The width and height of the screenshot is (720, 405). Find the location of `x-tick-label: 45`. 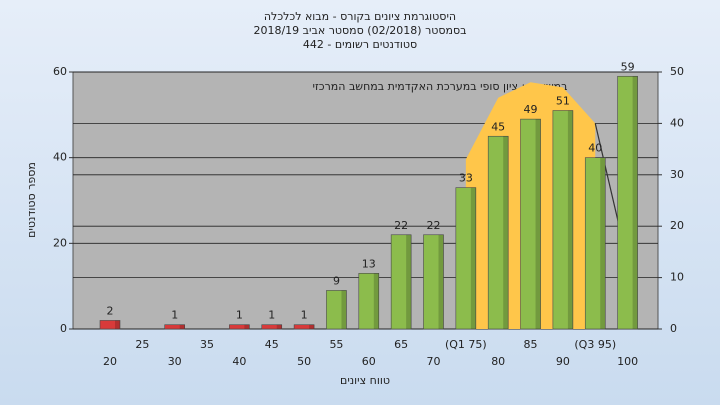

x-tick-label: 45 is located at coordinates (272, 344).